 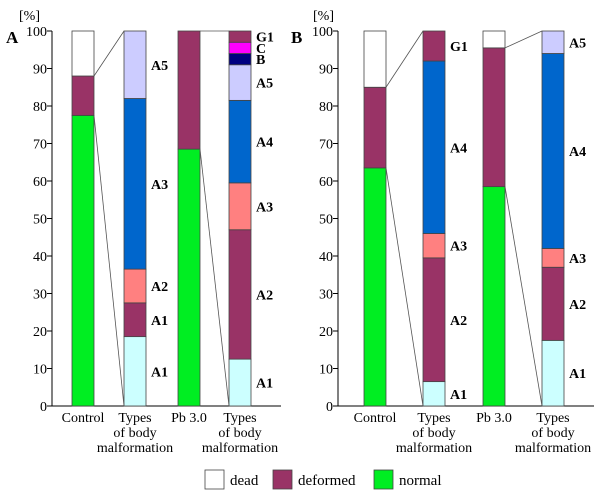 What do you see at coordinates (296, 37) in the screenshot?
I see `panel-label-B: B` at bounding box center [296, 37].